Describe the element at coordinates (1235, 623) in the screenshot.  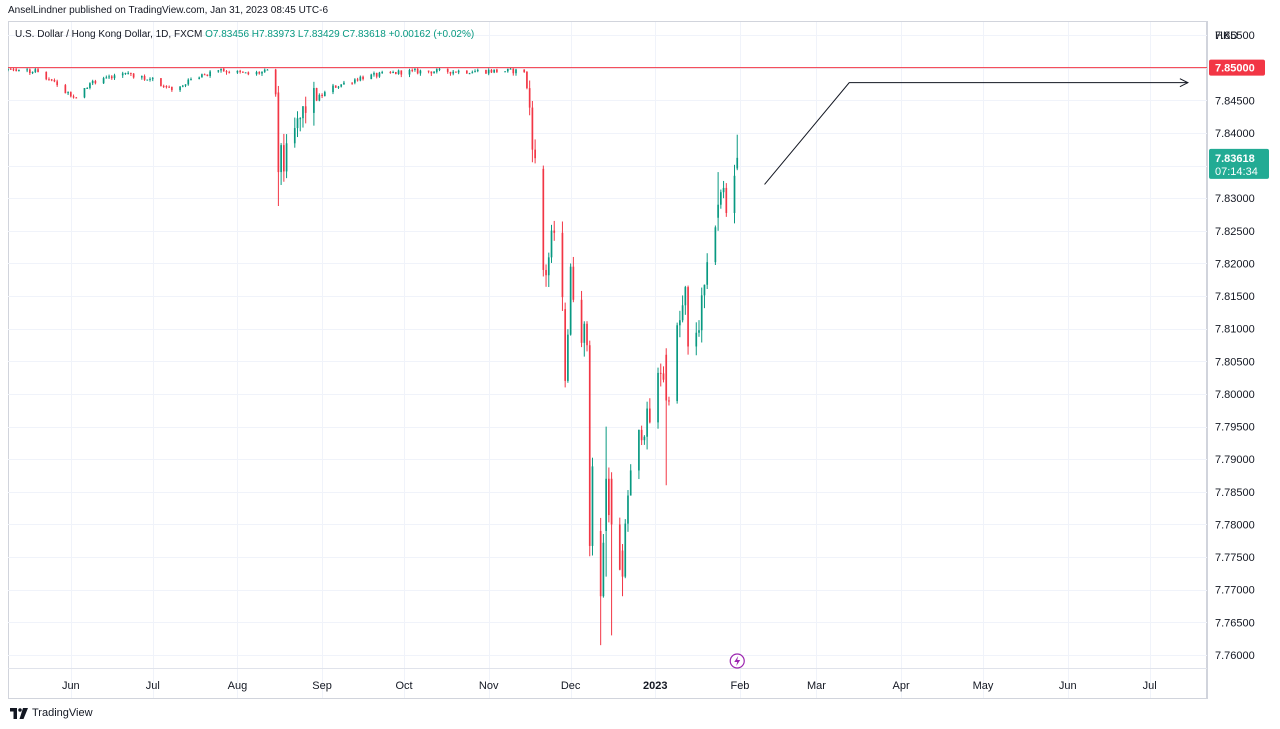
I see `price-tick-label: 7.76500` at that location.